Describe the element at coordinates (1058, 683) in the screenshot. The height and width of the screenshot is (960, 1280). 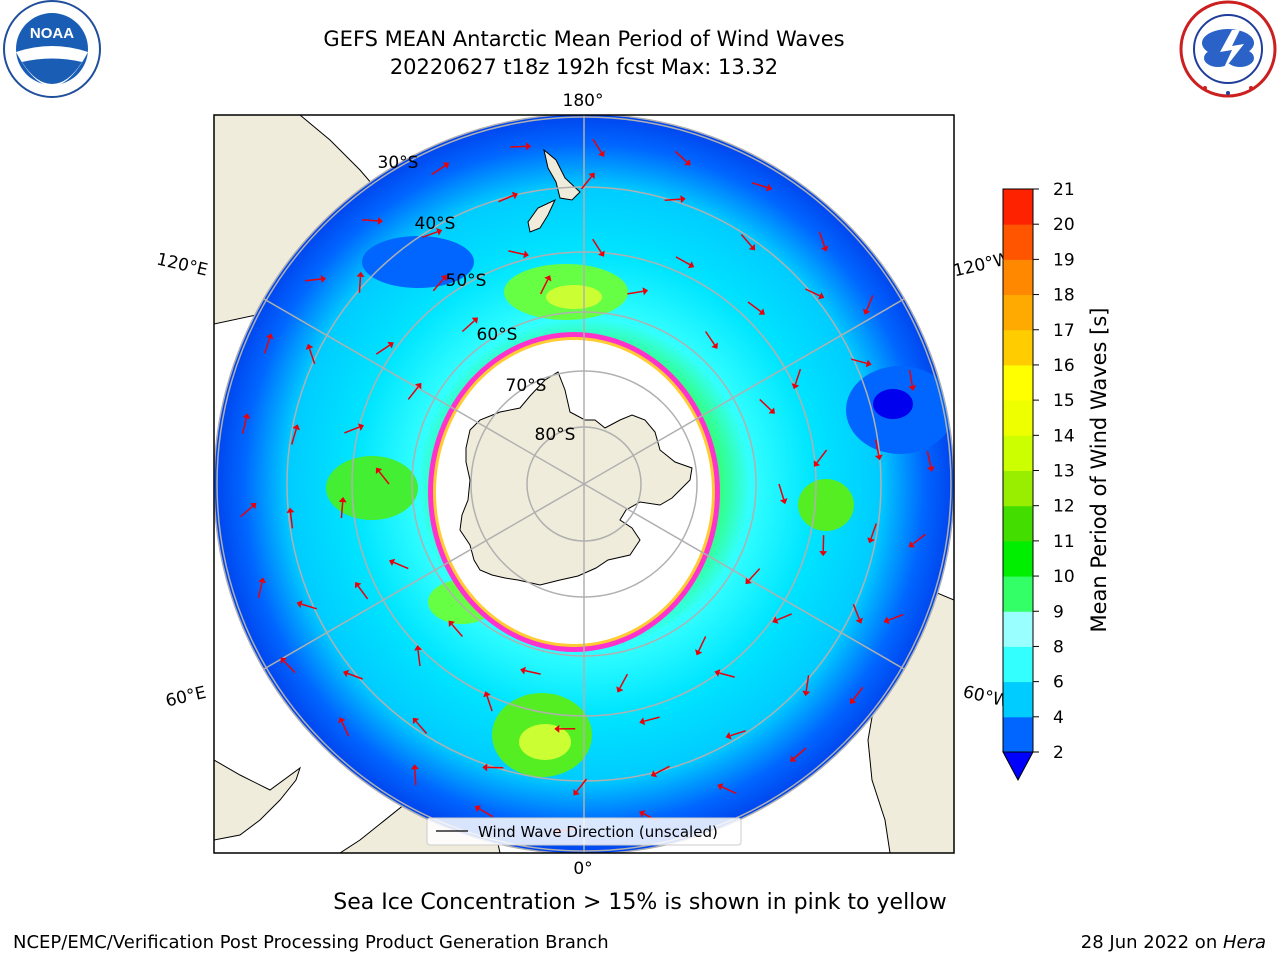
I see `colorbar-tick-label: 6` at that location.